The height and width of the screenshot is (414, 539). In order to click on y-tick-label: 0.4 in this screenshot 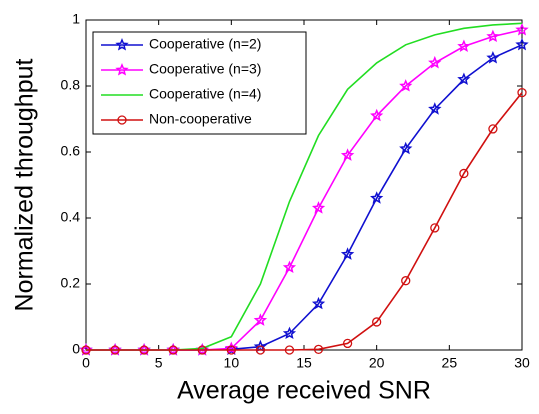, I will do `click(71, 217)`.